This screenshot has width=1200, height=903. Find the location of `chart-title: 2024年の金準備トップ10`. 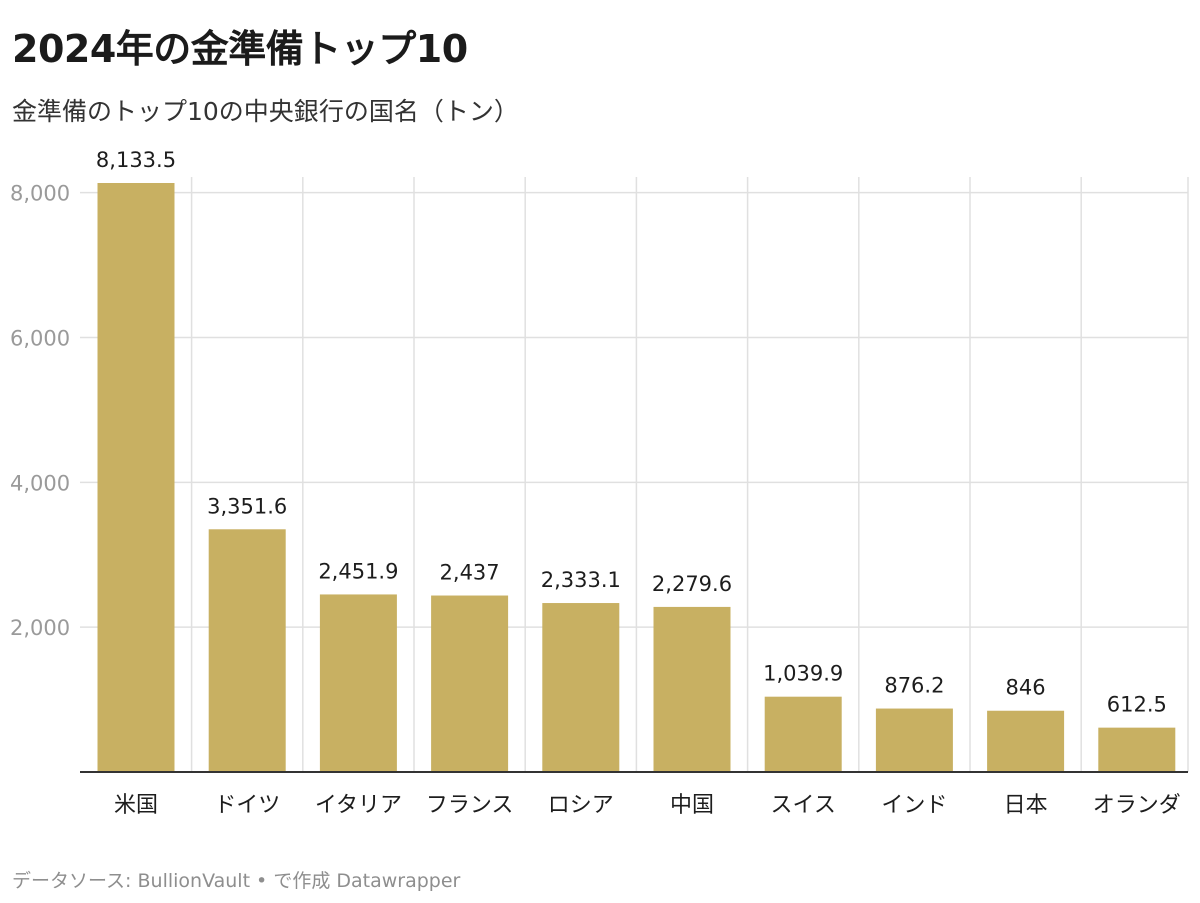

chart-title: 2024年の金準備トップ10 is located at coordinates (240, 49).